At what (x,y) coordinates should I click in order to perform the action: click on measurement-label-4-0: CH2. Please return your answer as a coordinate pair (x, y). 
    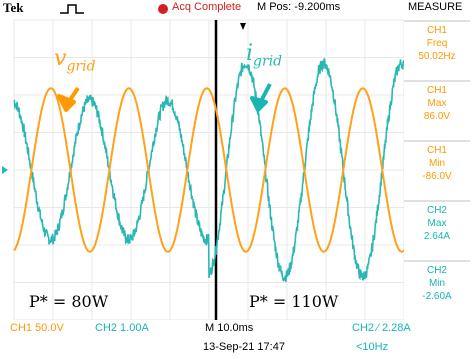
    Looking at the image, I should click on (436, 270).